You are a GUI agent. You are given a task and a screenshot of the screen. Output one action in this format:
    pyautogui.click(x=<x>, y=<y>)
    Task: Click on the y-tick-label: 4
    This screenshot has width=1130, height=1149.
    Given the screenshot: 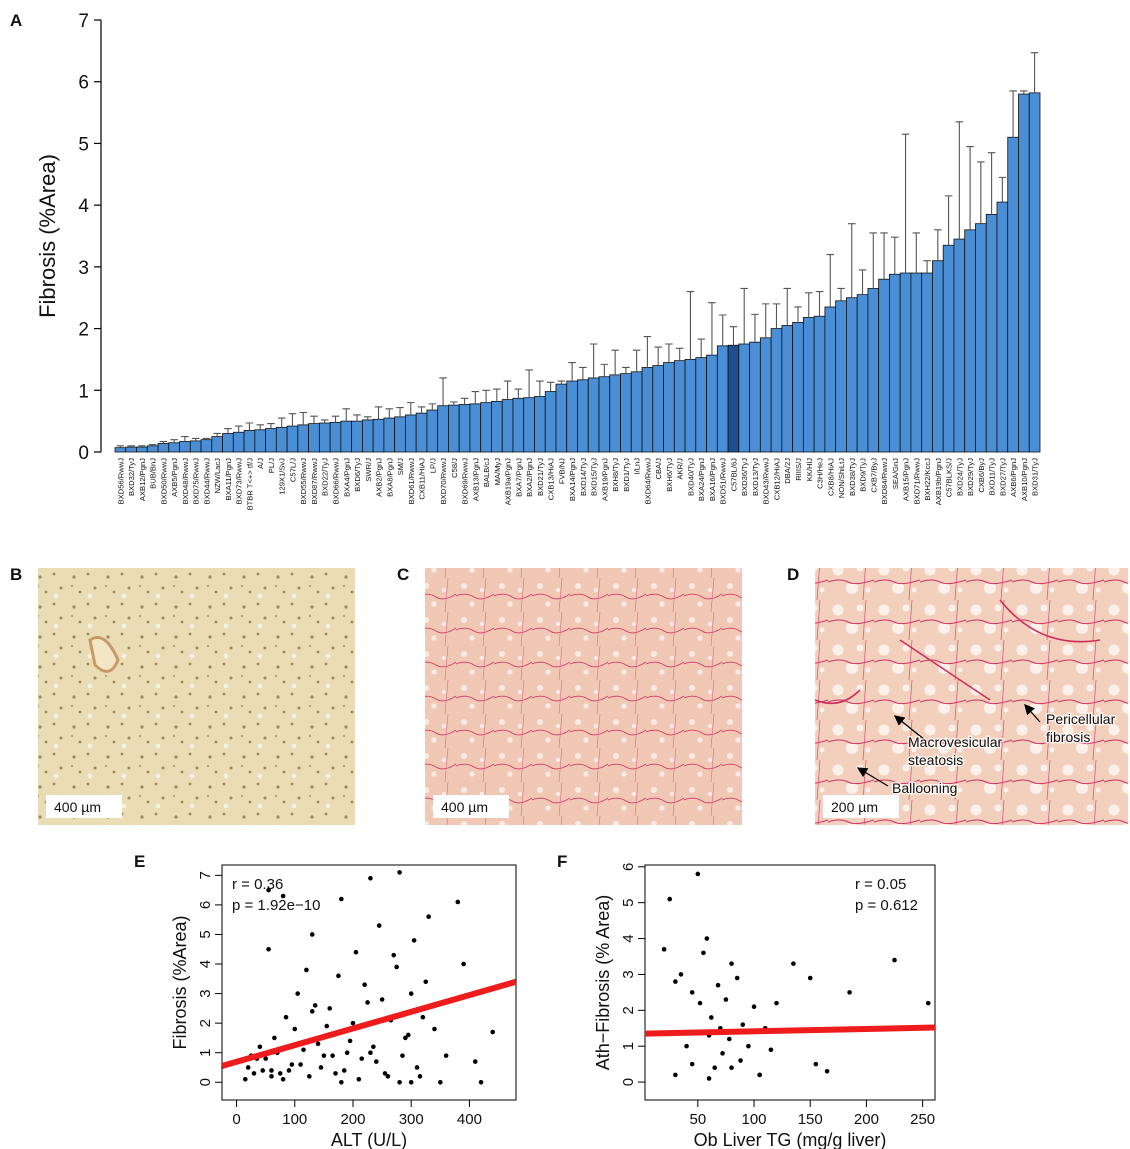 What is the action you would take?
    pyautogui.click(x=628, y=938)
    